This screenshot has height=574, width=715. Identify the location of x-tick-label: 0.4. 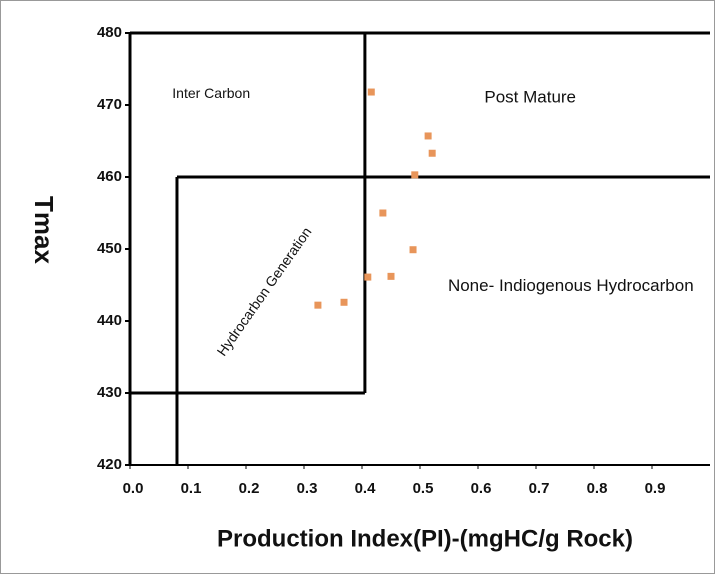
(366, 488).